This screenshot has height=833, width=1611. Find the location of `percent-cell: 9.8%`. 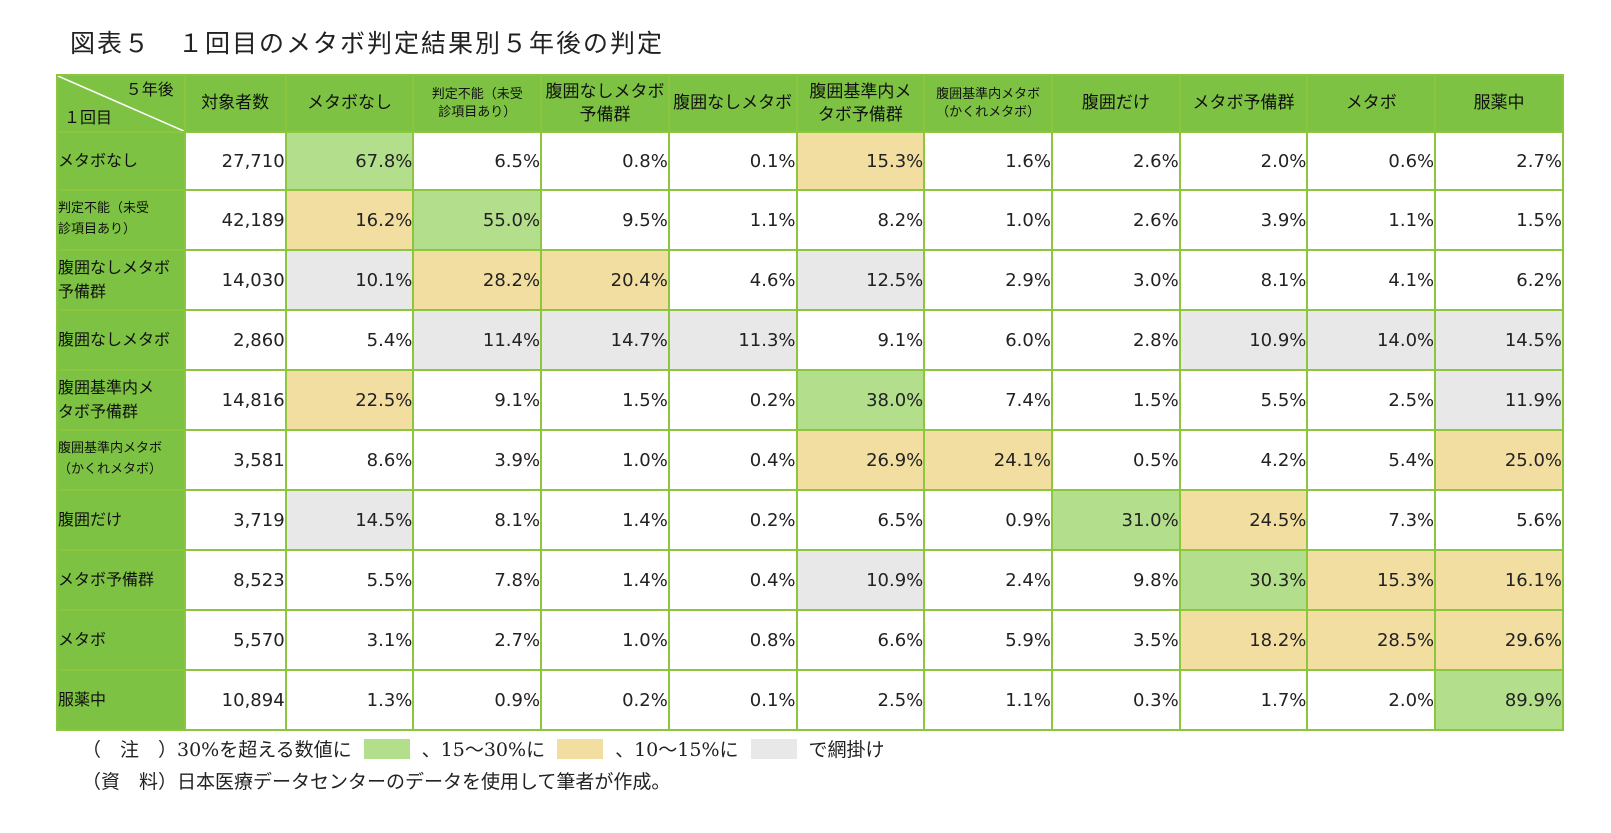

percent-cell: 9.8% is located at coordinates (1115, 580).